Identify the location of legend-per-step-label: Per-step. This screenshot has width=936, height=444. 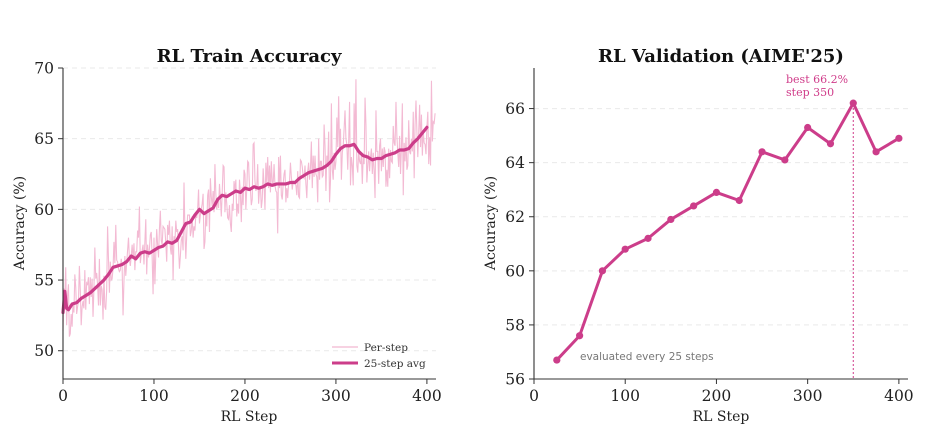
(386, 348).